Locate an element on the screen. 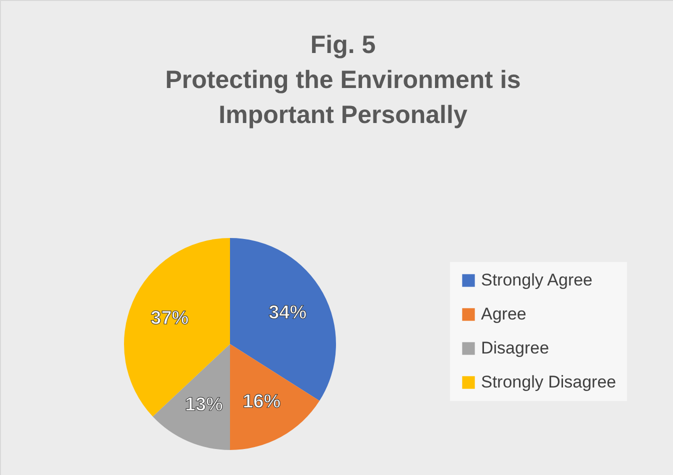 The width and height of the screenshot is (673, 475). data-label: 16% is located at coordinates (261, 402).